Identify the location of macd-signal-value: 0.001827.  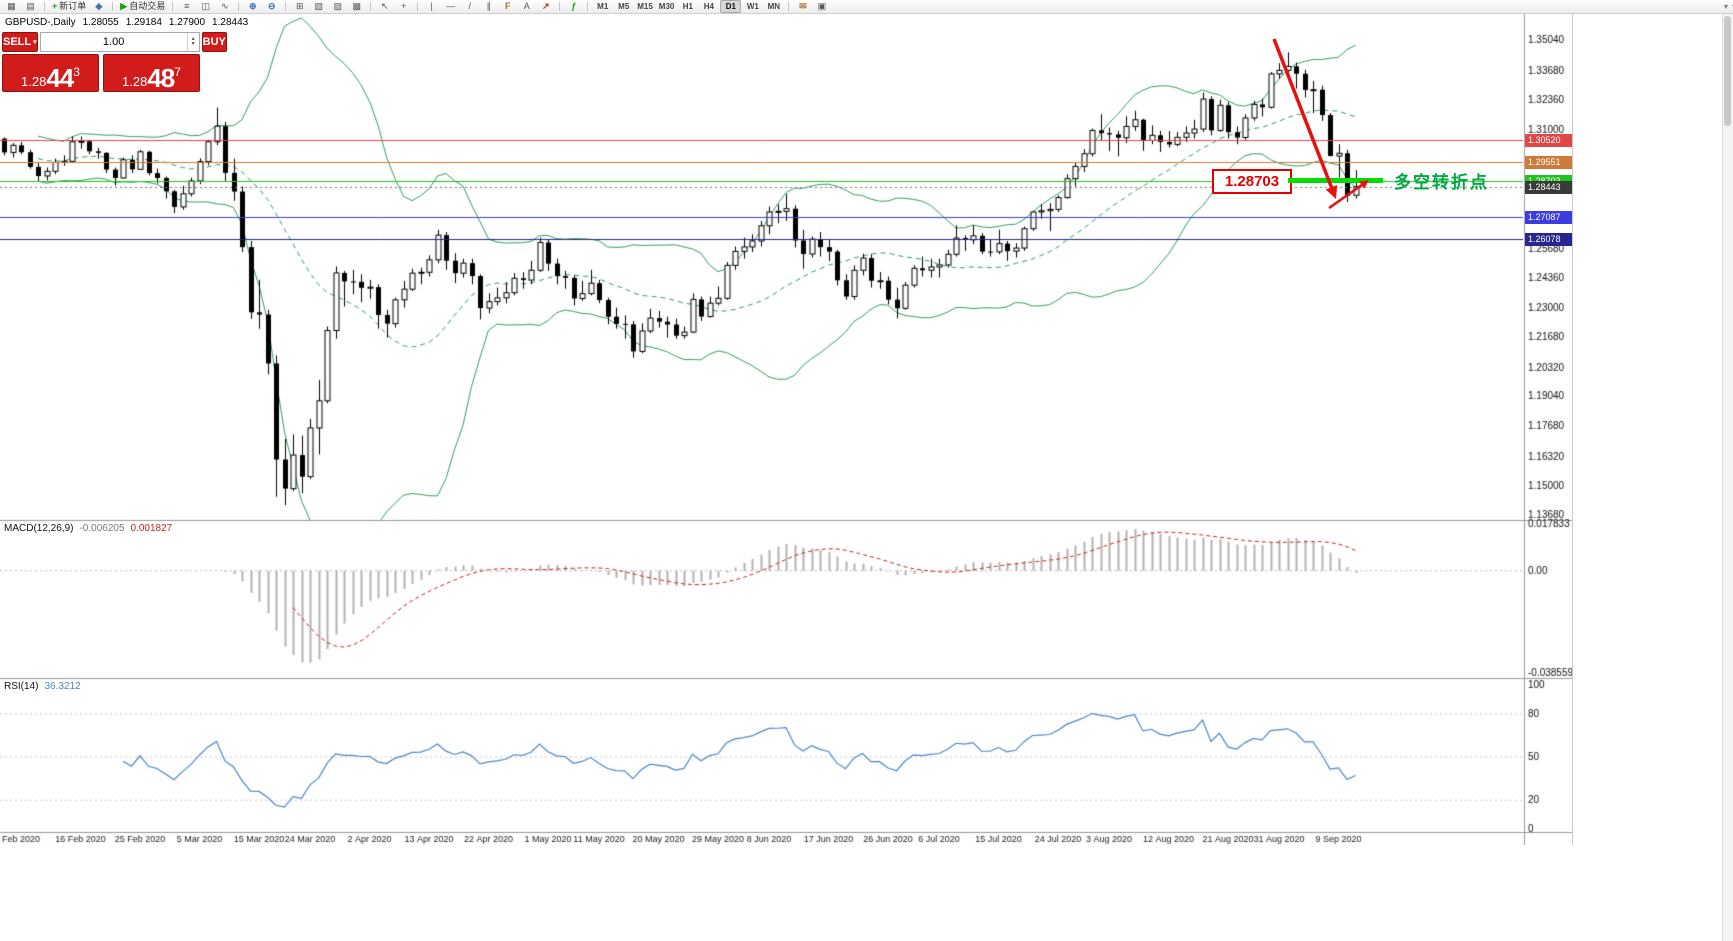
(151, 528).